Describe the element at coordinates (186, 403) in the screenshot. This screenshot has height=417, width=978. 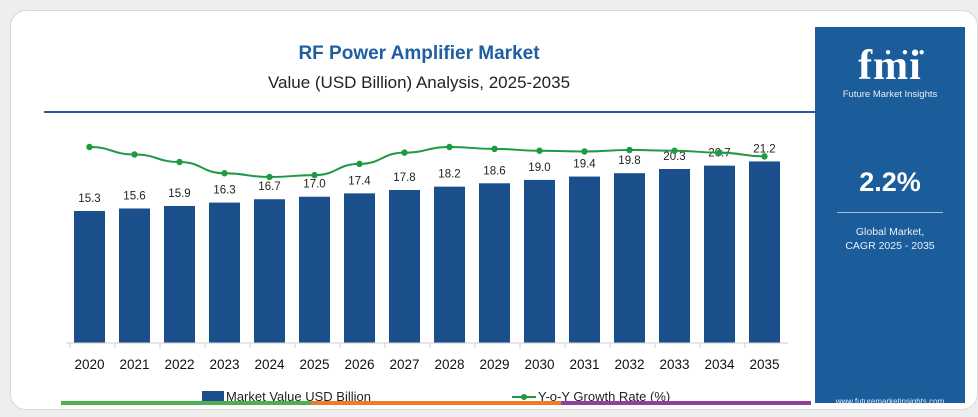
I see `bottom-bar-segment-green` at that location.